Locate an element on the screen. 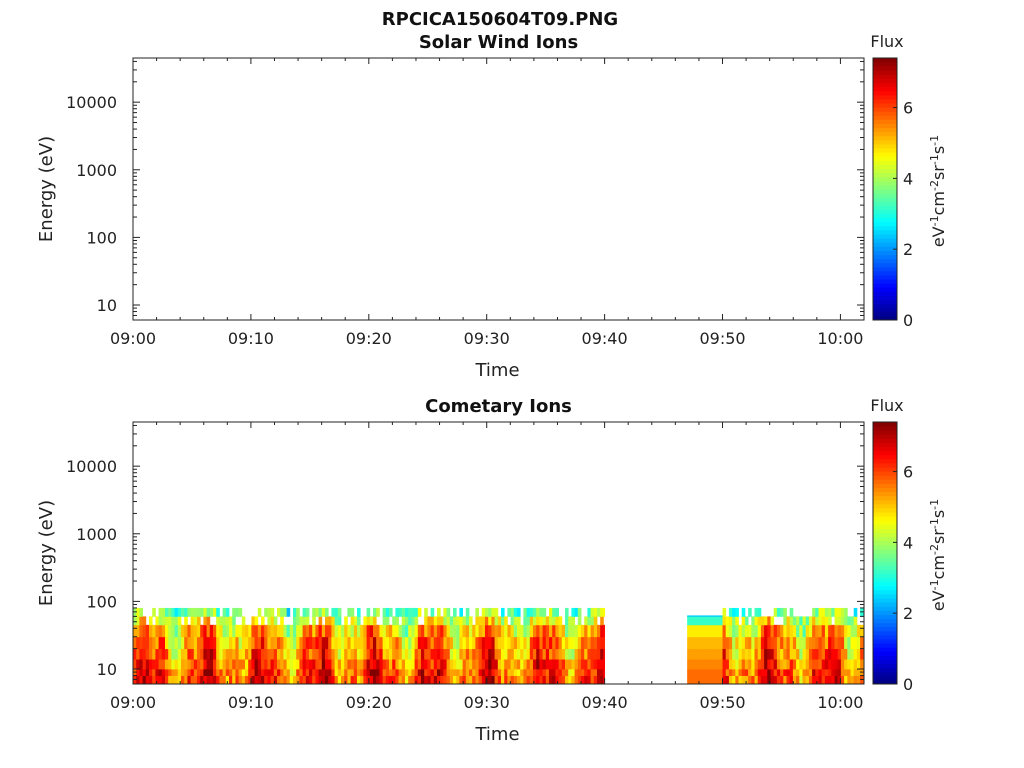 The width and height of the screenshot is (1024, 768). colorbar-cell is located at coordinates (885, 625).